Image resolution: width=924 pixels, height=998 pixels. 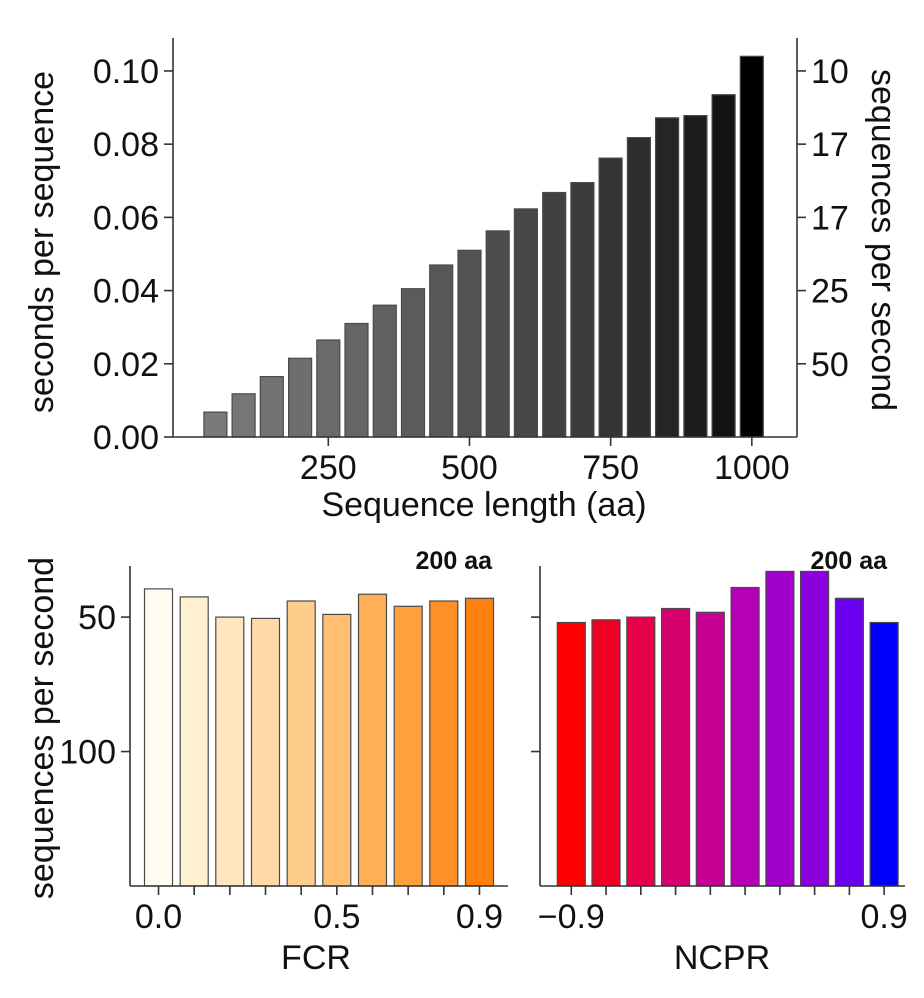 I want to click on ncpr-xlabel: NCPR, so click(x=722, y=958).